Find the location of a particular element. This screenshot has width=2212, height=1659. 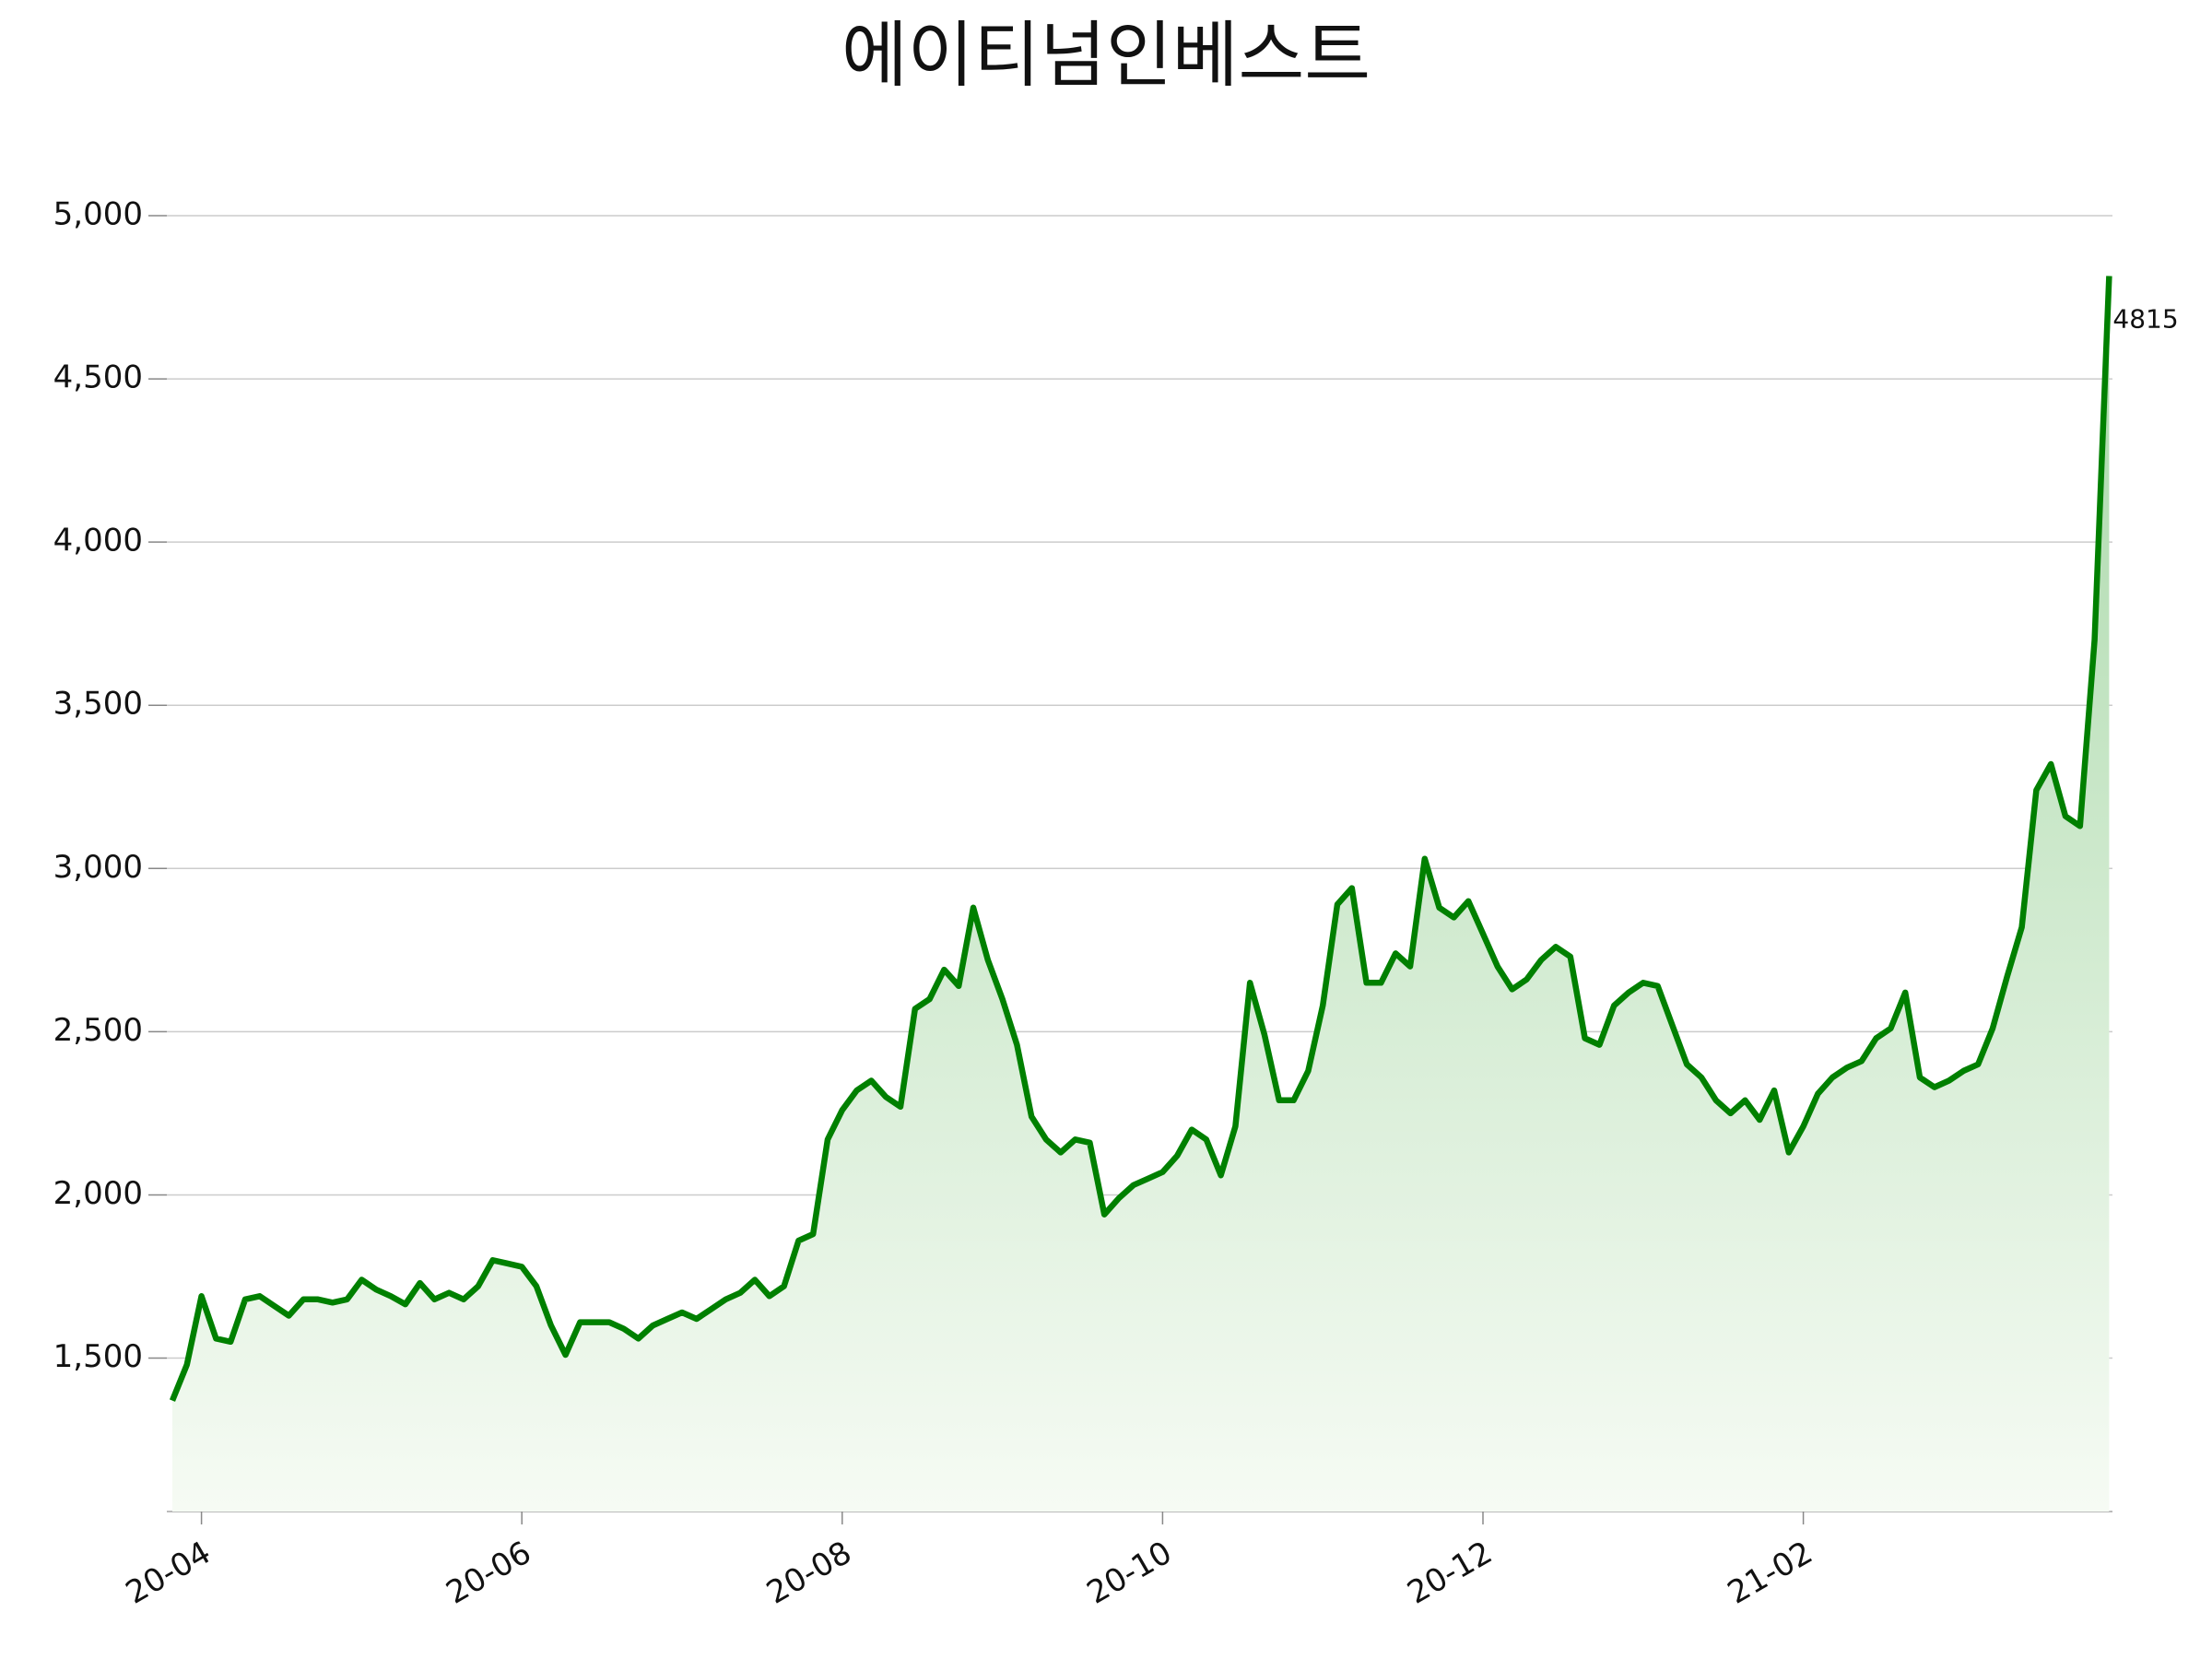

y-tick-label: 1,500 is located at coordinates (98, 1356).